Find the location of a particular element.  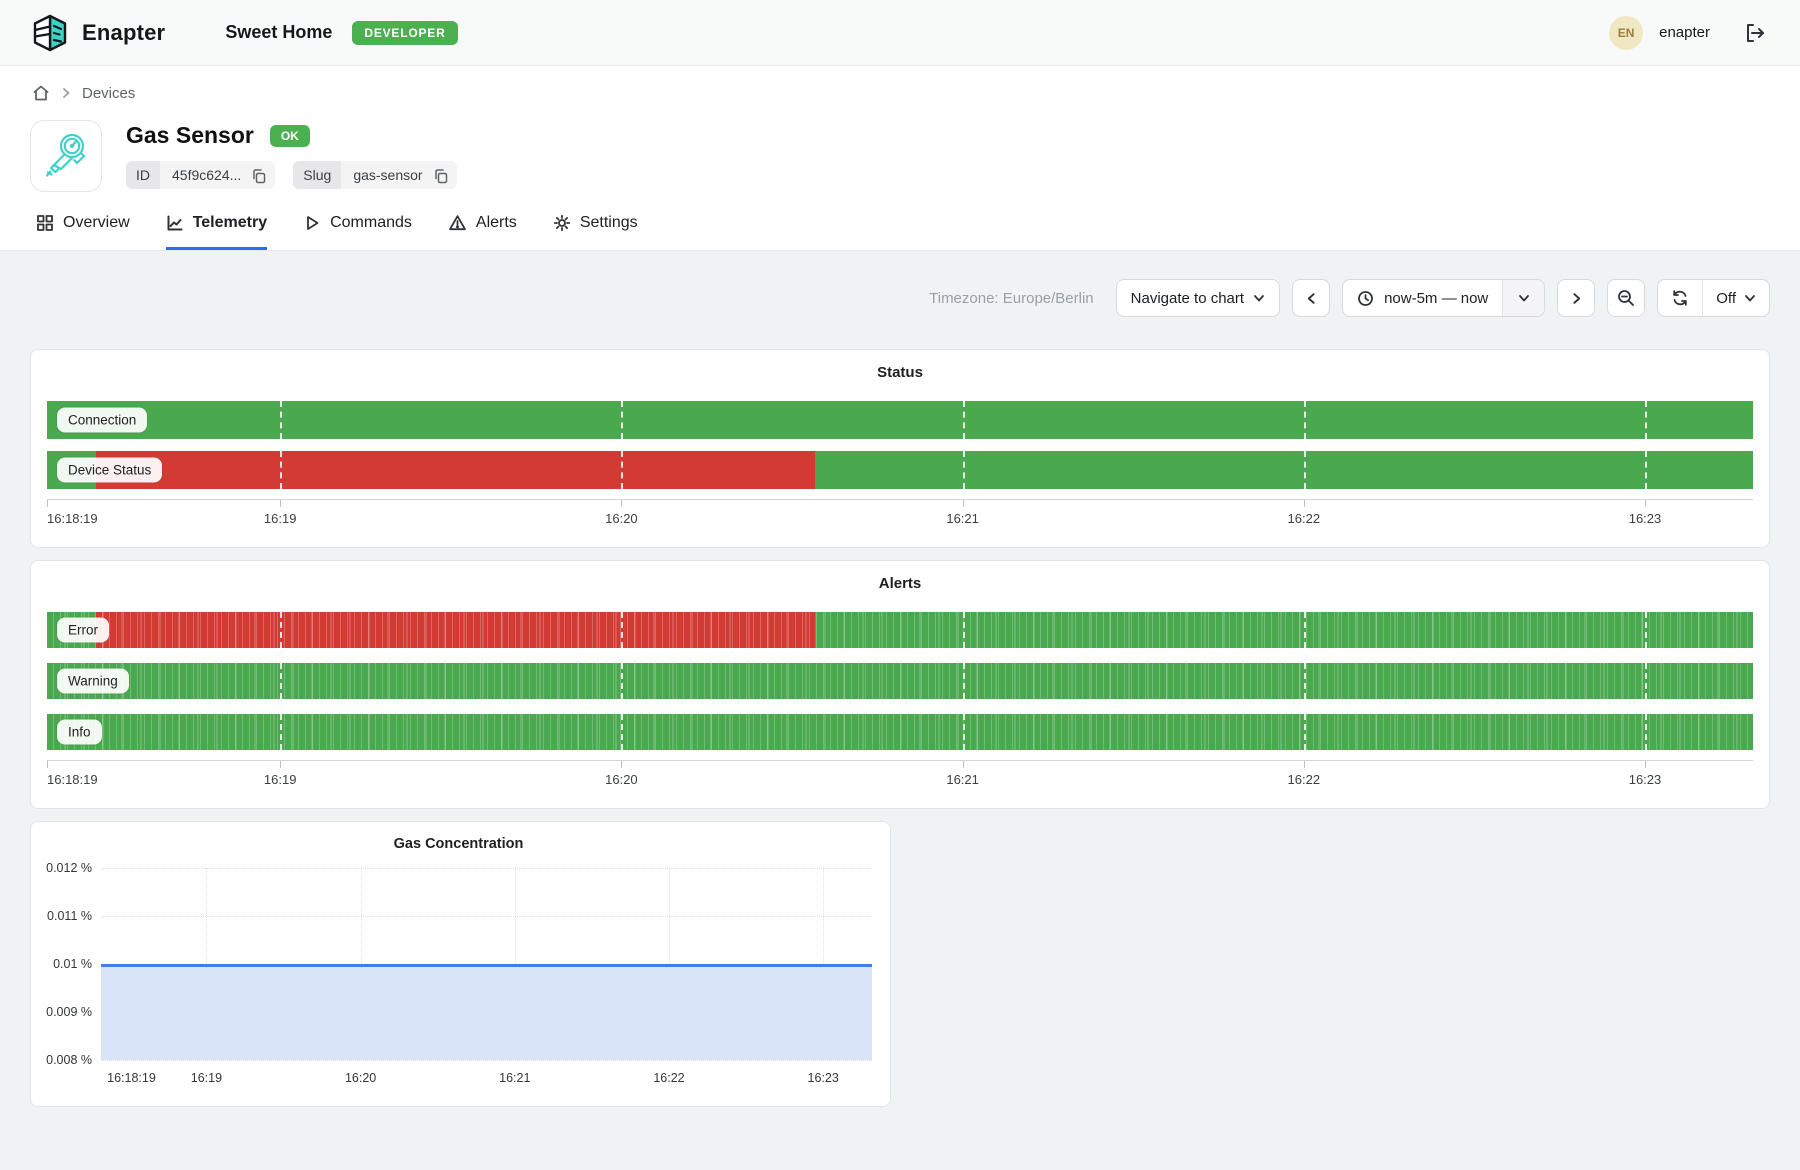

y-axis-tick-label: 0.009 % is located at coordinates (69, 1012).